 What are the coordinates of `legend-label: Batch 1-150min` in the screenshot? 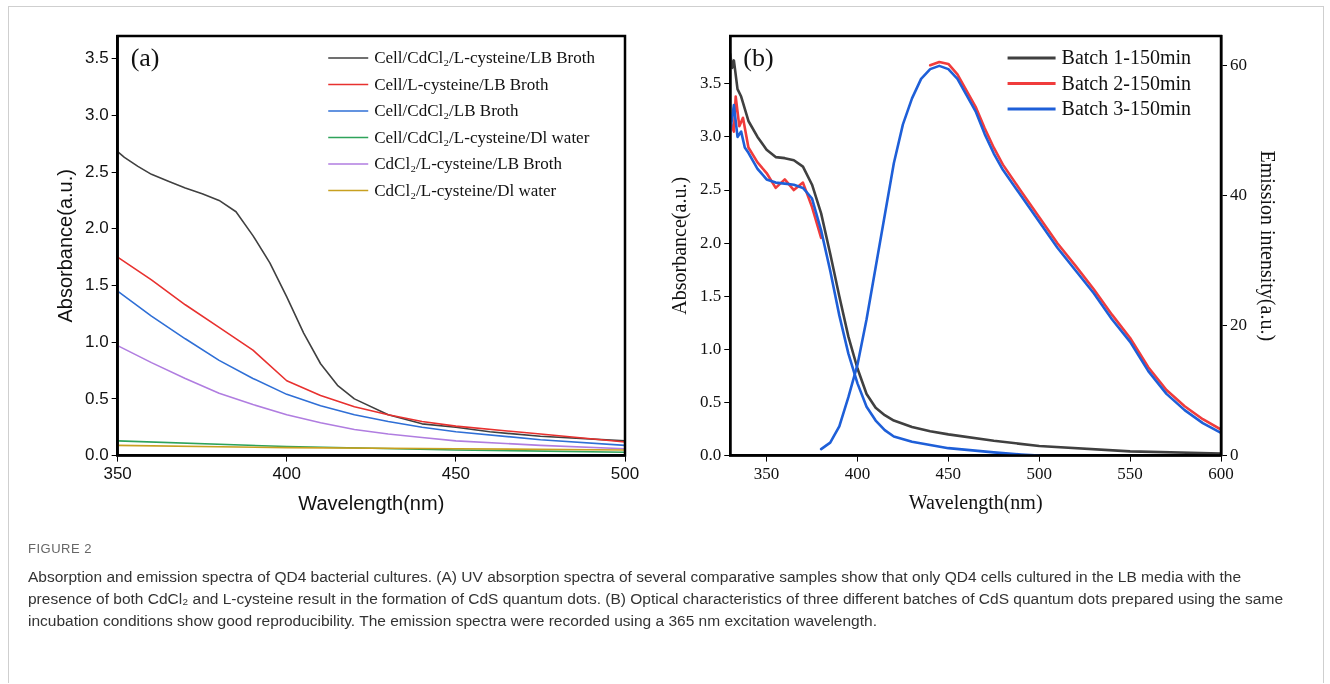 It's located at (1126, 57).